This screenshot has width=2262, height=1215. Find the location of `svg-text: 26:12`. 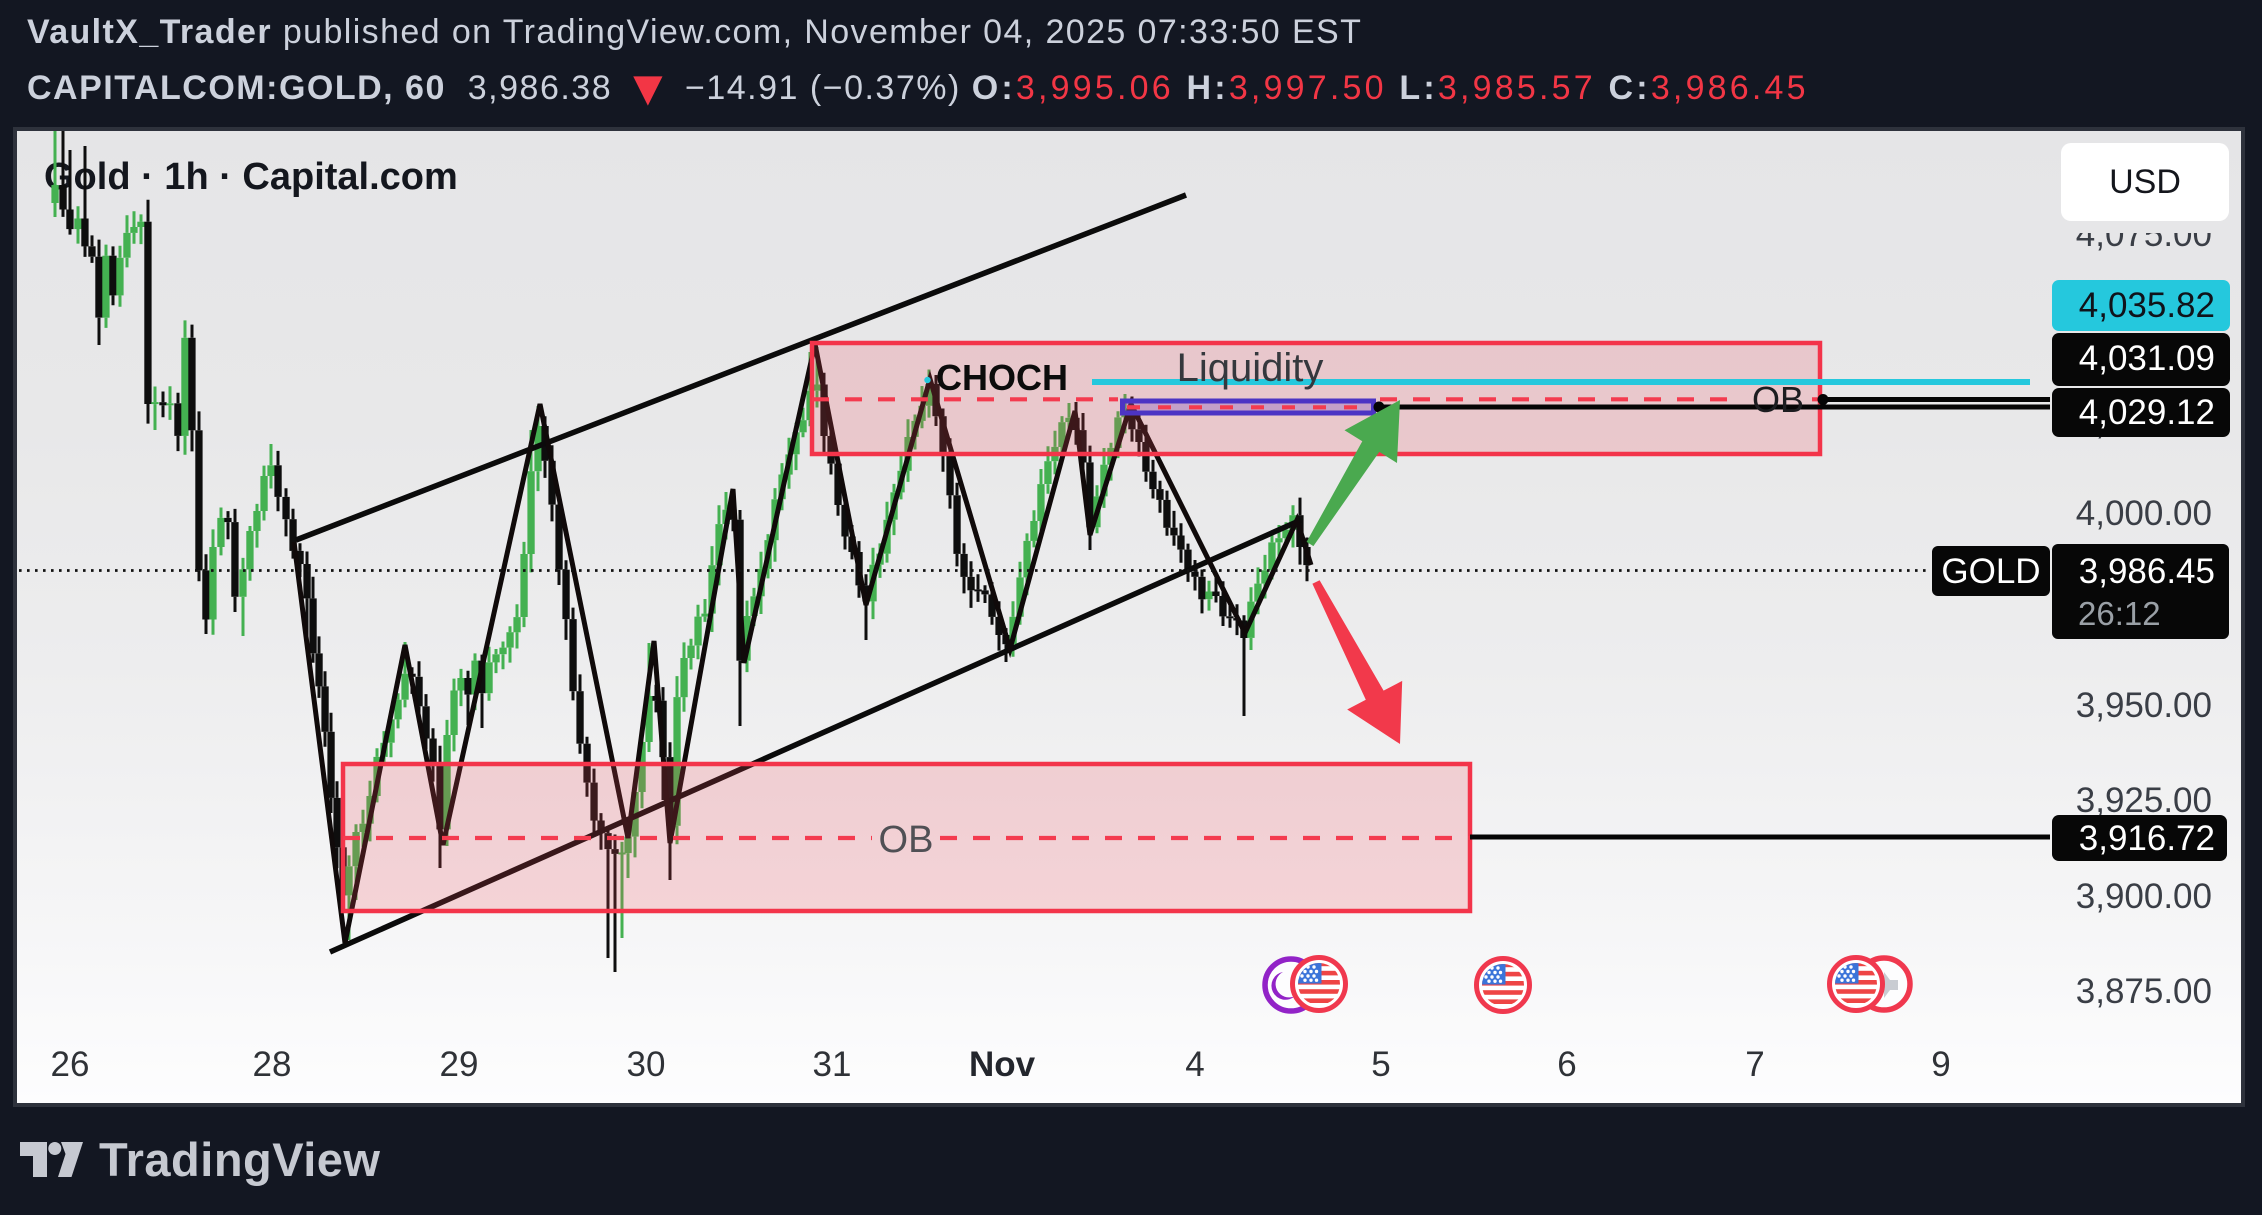

svg-text: 26:12 is located at coordinates (2119, 613).